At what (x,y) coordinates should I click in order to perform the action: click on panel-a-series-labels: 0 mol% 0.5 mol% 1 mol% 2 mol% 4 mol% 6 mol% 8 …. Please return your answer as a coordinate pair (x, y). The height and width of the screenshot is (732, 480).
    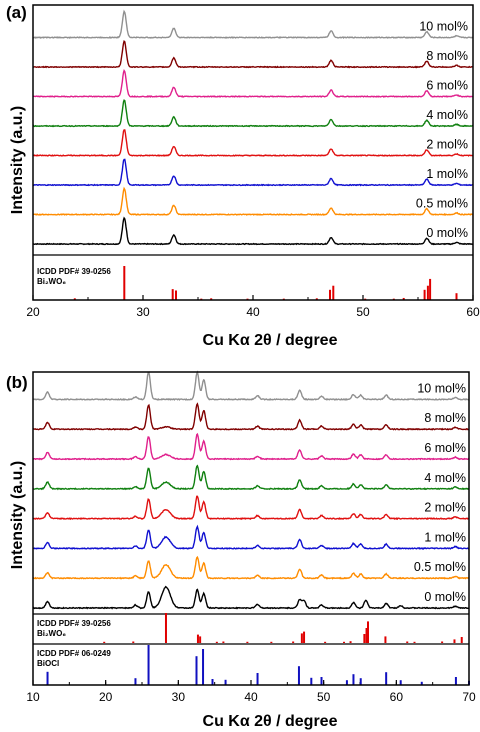
    Looking at the image, I should click on (442, 130).